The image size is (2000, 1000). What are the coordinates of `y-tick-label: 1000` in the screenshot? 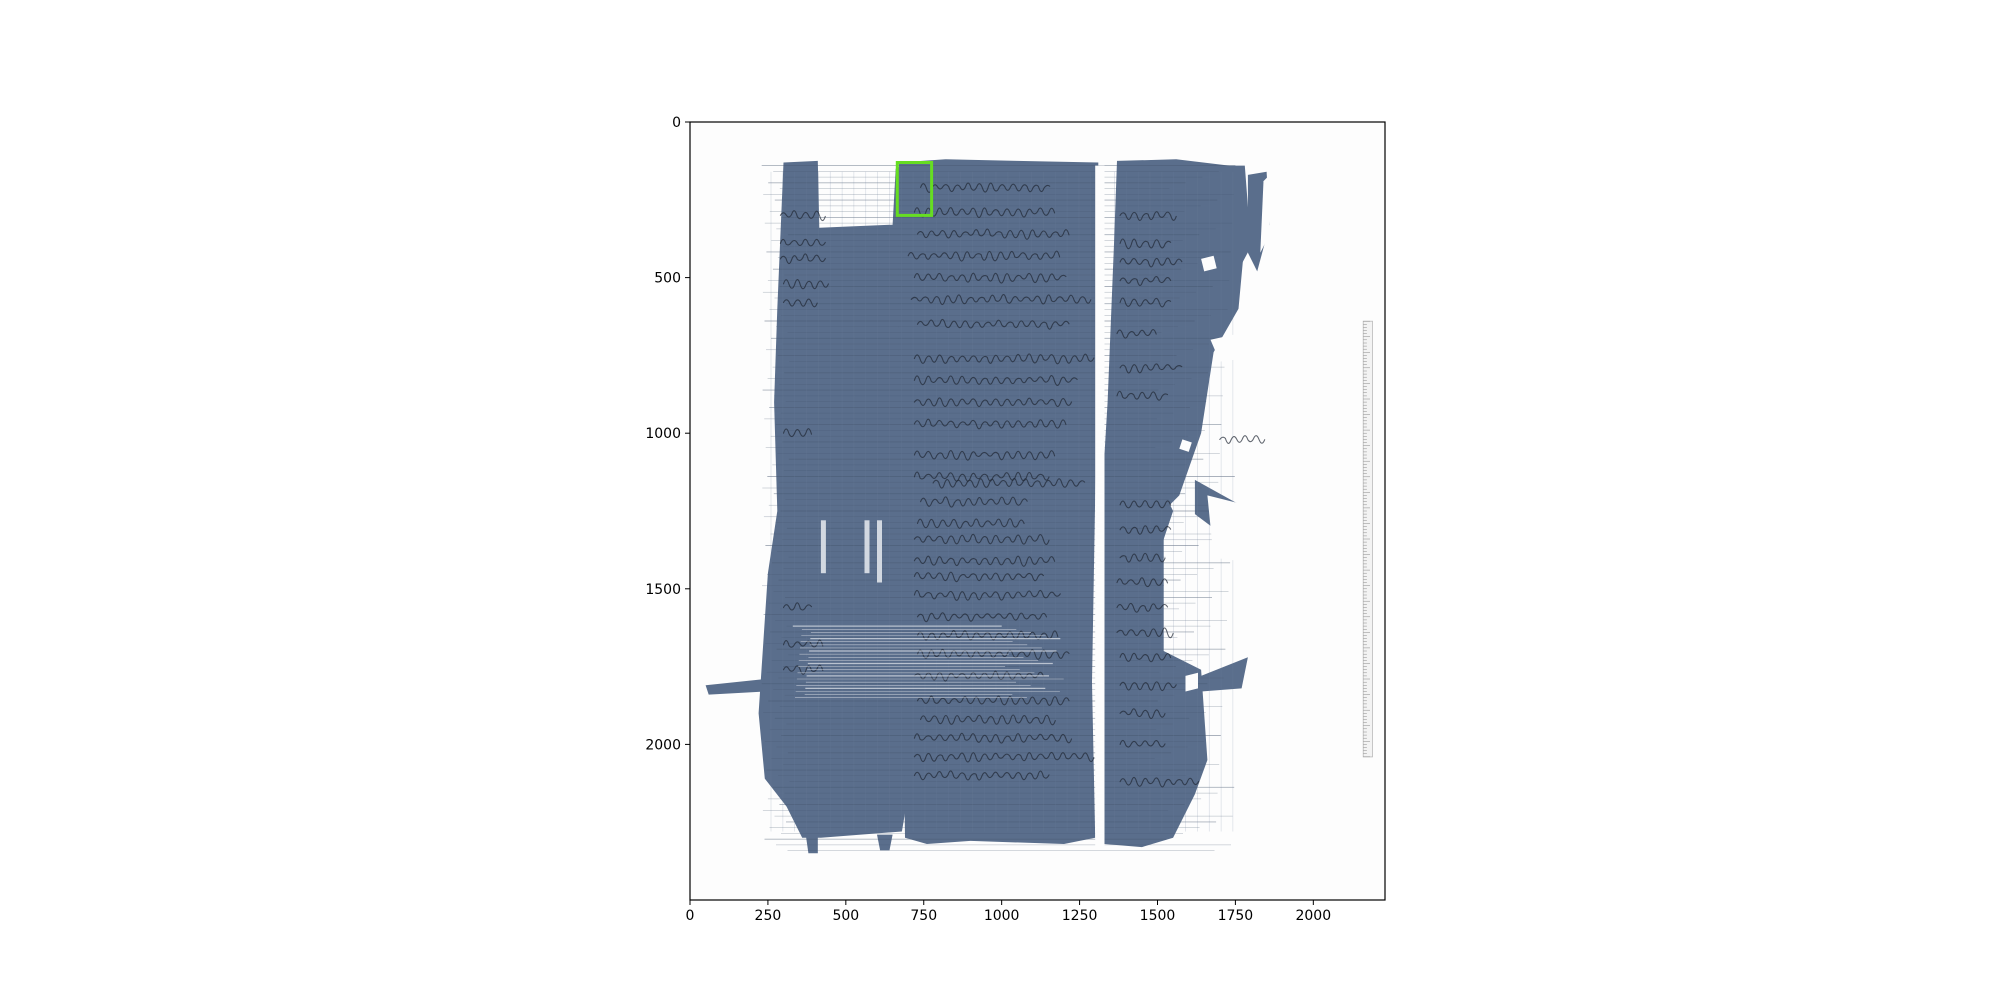 It's located at (663, 434).